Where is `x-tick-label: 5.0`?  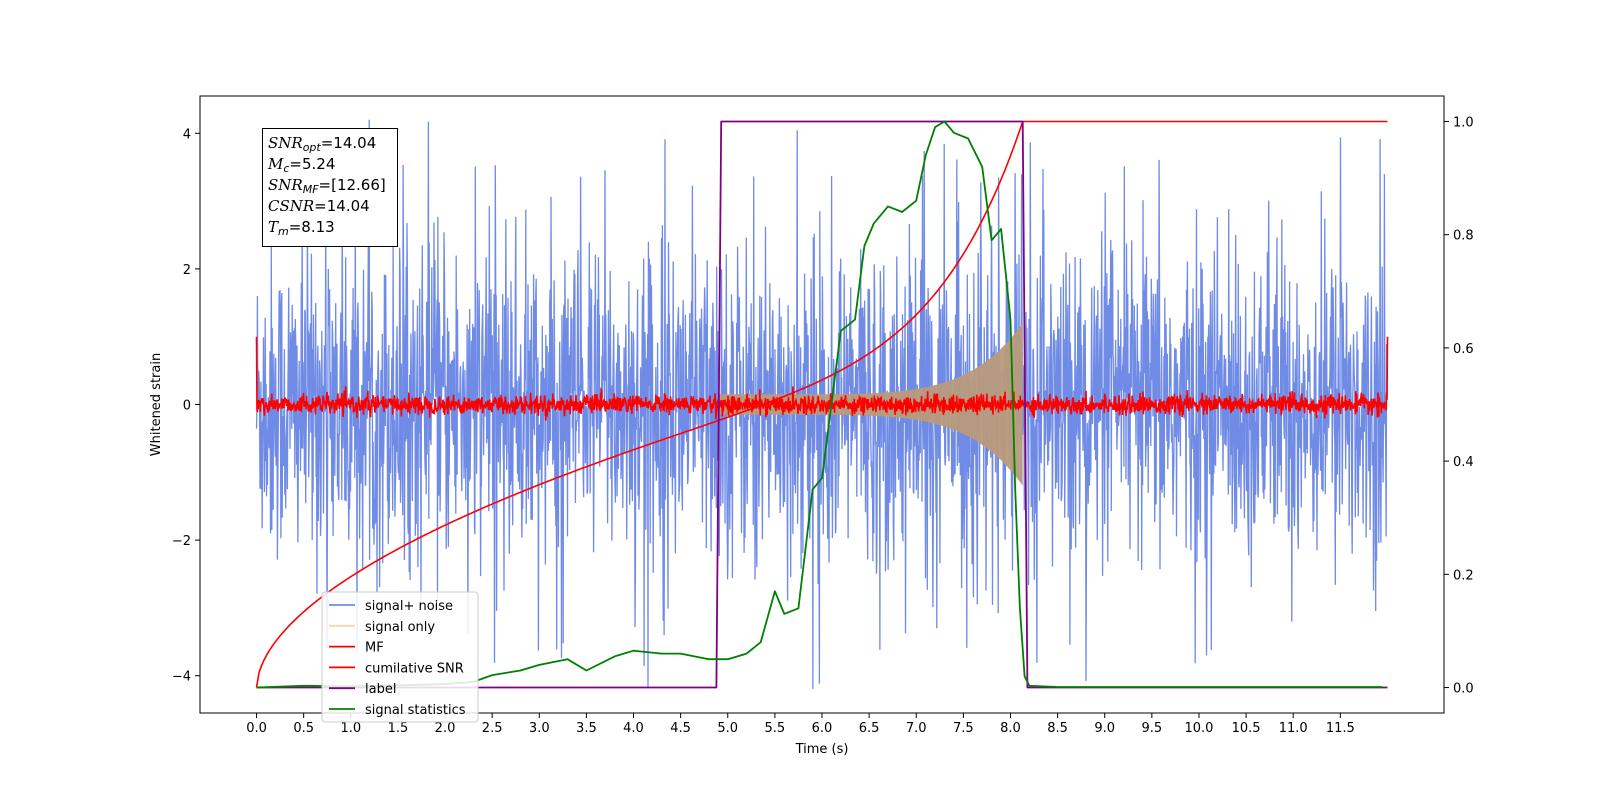 x-tick-label: 5.0 is located at coordinates (727, 728).